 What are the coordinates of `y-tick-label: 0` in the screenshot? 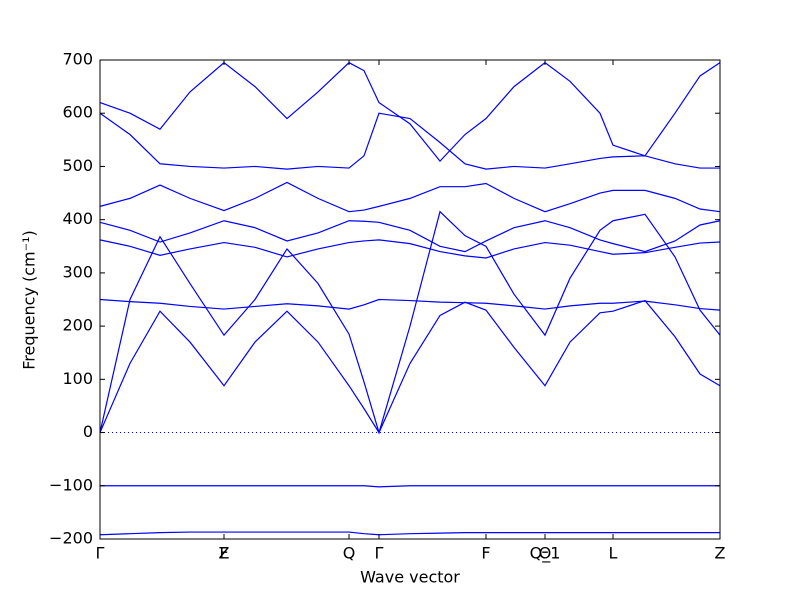 It's located at (88, 431).